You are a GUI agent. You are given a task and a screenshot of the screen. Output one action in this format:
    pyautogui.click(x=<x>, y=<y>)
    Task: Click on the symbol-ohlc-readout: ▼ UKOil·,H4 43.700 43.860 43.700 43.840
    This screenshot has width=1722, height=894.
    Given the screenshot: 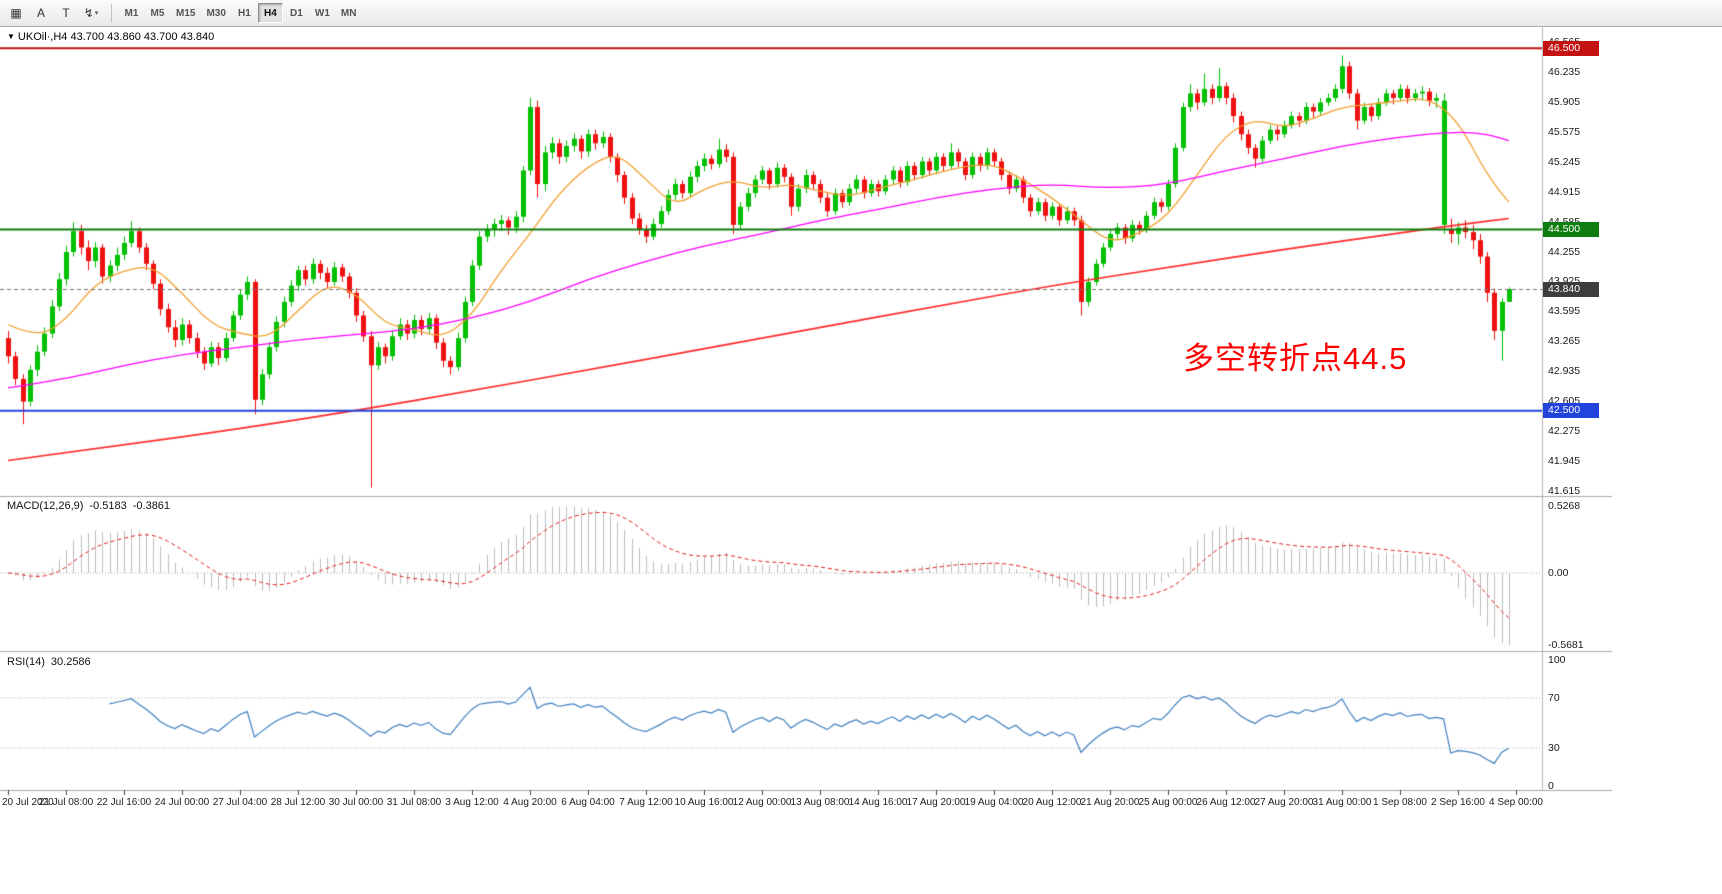 What is the action you would take?
    pyautogui.click(x=110, y=37)
    